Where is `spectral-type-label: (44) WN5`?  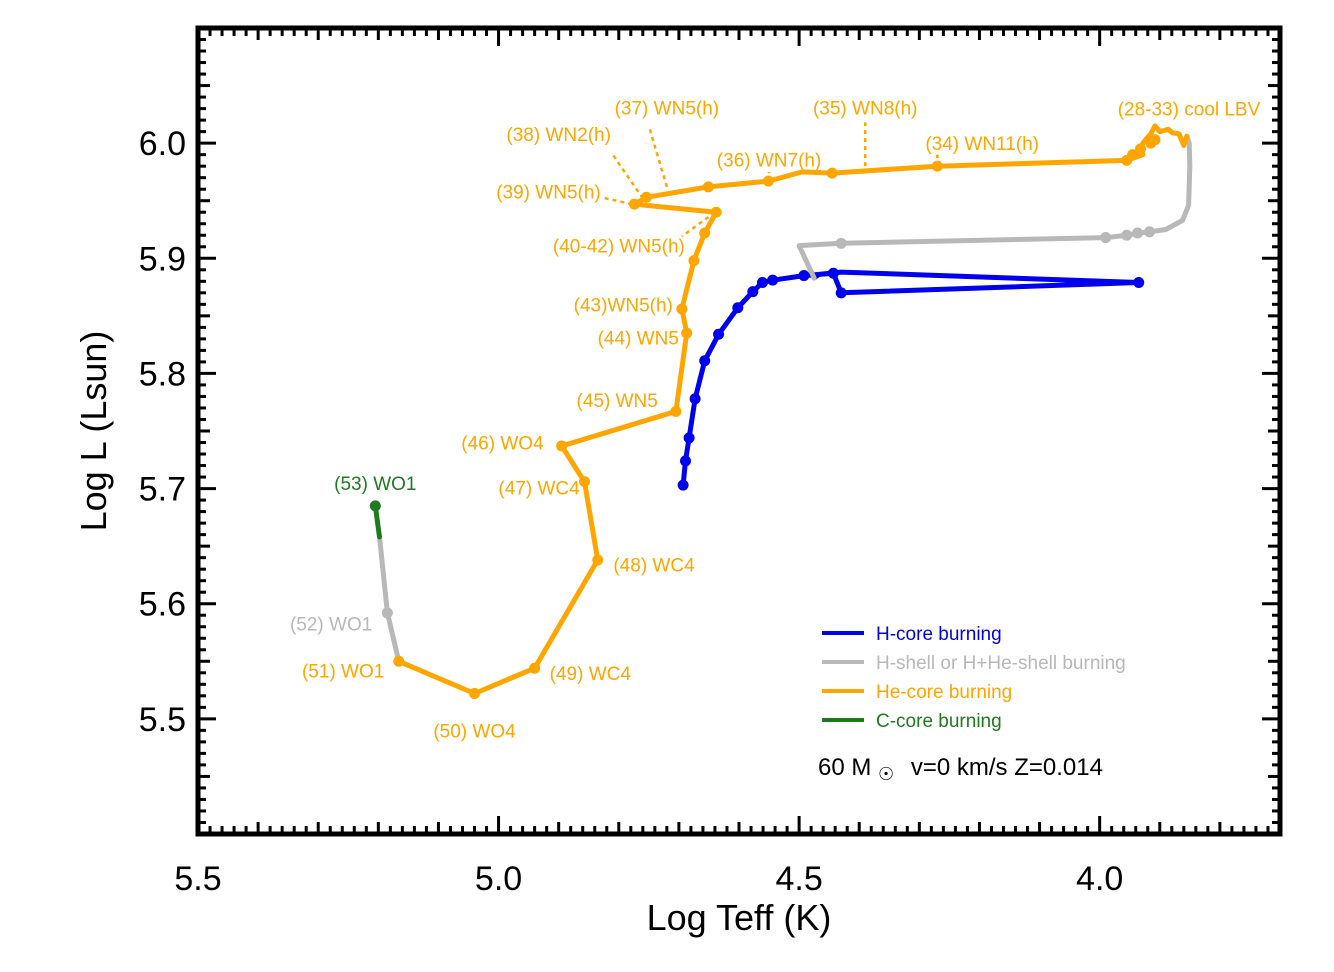
spectral-type-label: (44) WN5 is located at coordinates (638, 339).